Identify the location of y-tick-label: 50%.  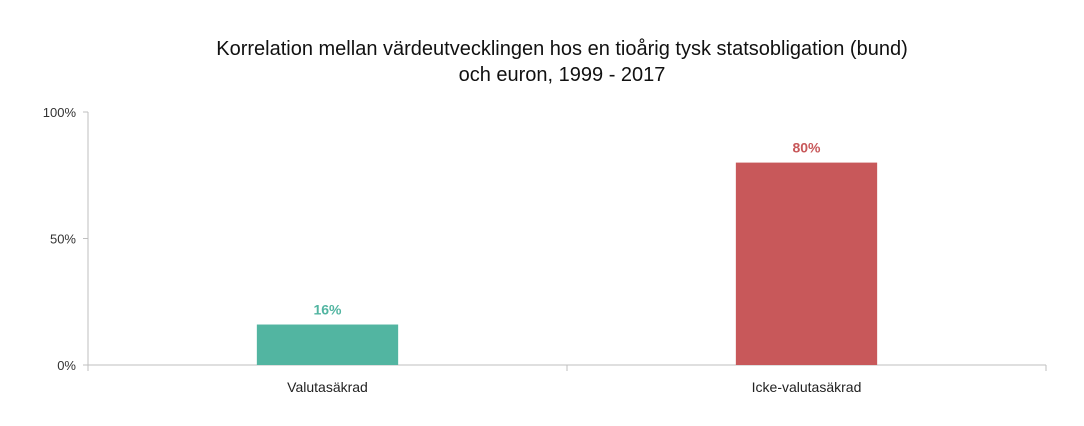
(63, 239).